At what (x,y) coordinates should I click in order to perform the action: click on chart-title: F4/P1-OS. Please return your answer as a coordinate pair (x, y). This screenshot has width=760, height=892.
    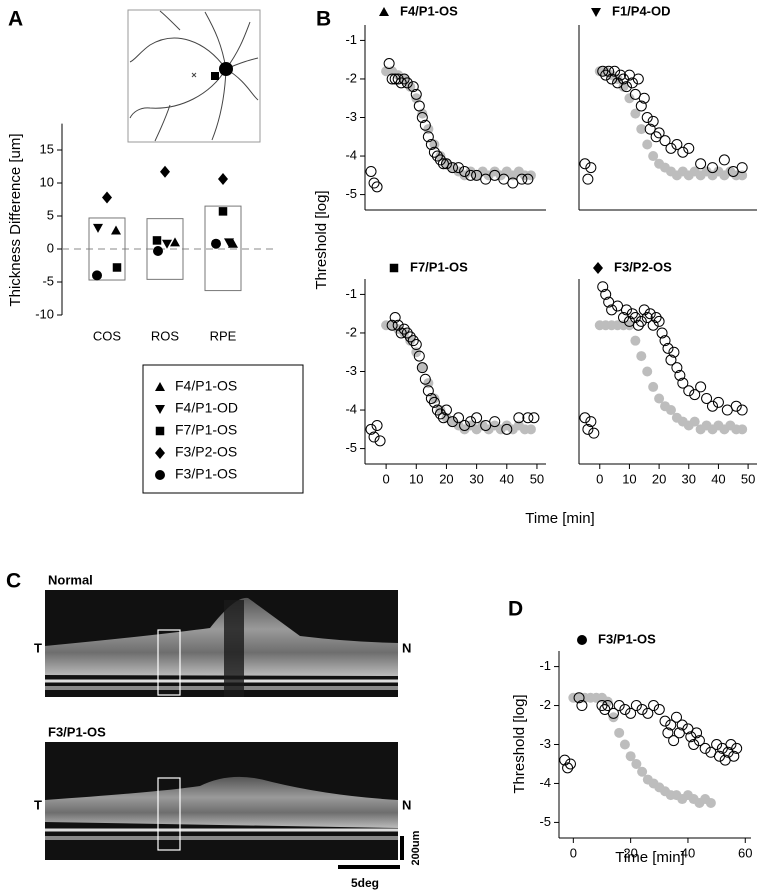
    Looking at the image, I should click on (429, 10).